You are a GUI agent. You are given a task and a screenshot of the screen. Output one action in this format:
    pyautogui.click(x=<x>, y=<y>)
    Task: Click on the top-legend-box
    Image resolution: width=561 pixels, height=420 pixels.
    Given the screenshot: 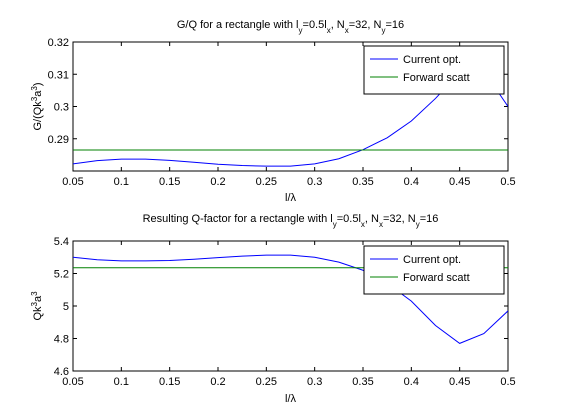 What is the action you would take?
    pyautogui.click(x=434, y=70)
    